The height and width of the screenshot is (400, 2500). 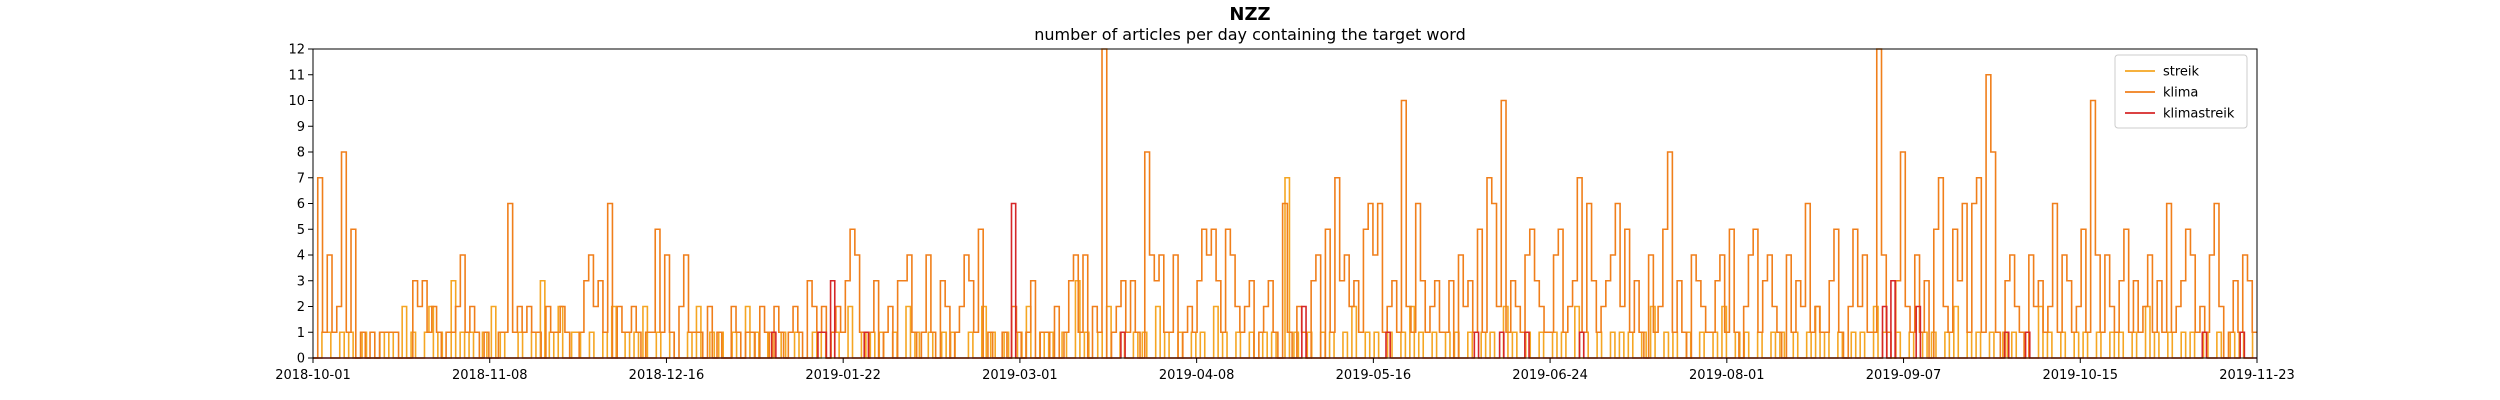 What do you see at coordinates (1727, 375) in the screenshot?
I see `x-tick-label: 2019-08-01` at bounding box center [1727, 375].